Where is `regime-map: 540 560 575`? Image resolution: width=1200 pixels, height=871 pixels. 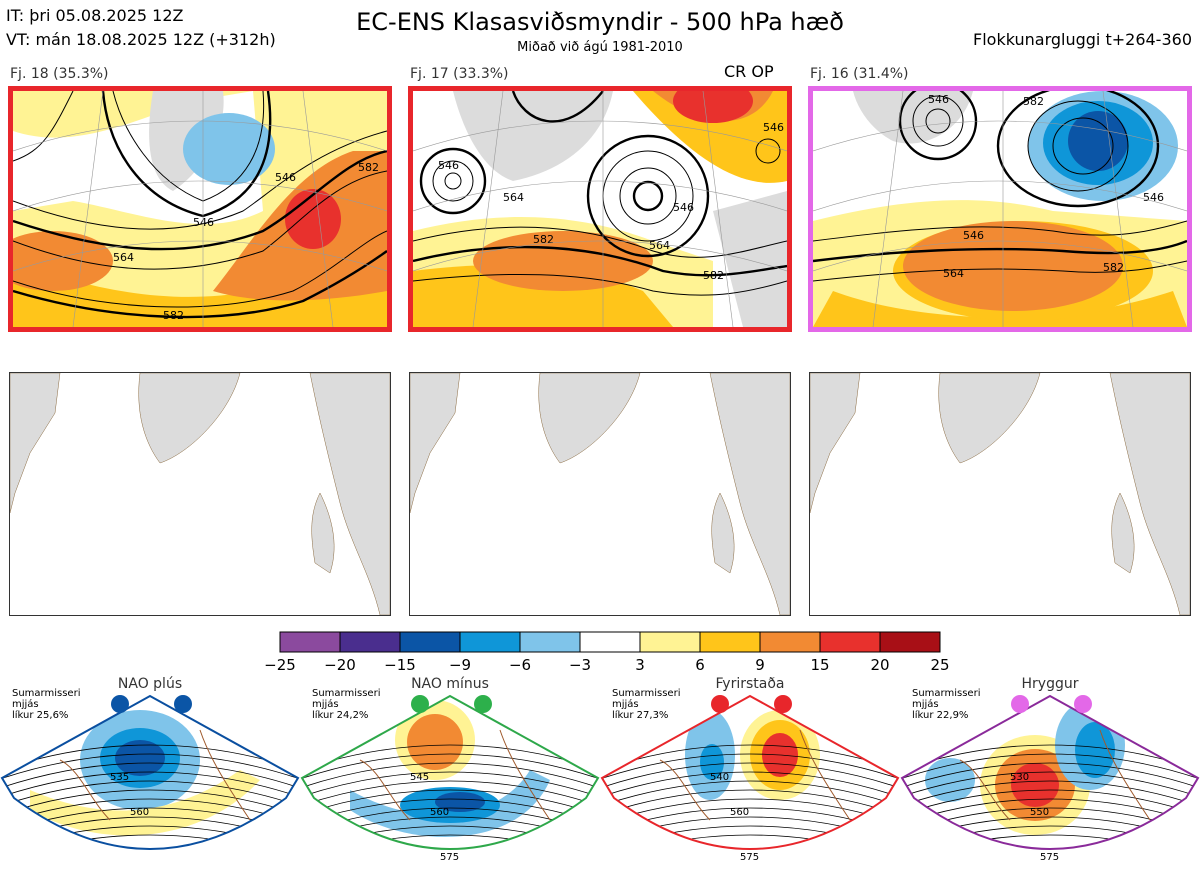 regime-map: 540 560 575 is located at coordinates (750, 778).